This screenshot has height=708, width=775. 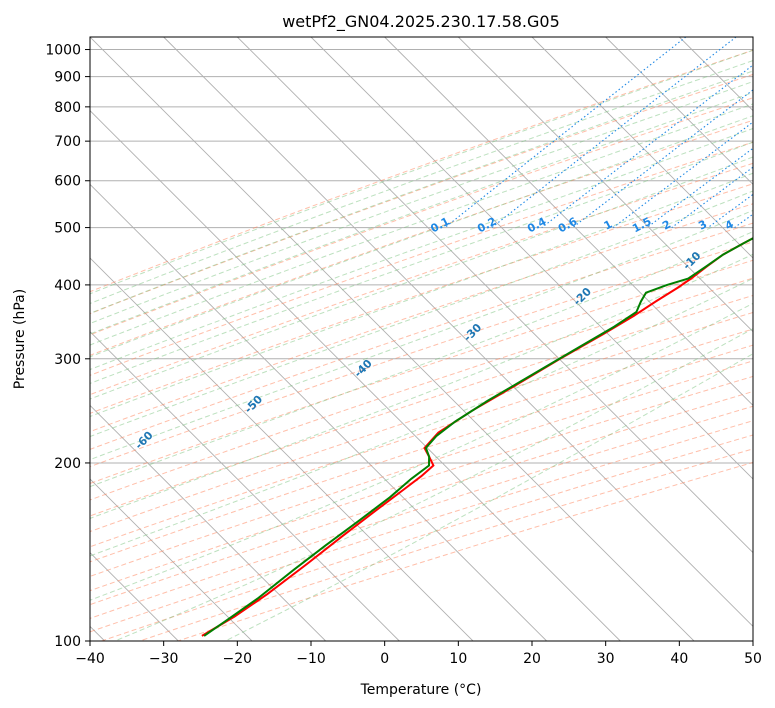 I want to click on x-tick-label: −30, so click(x=164, y=659).